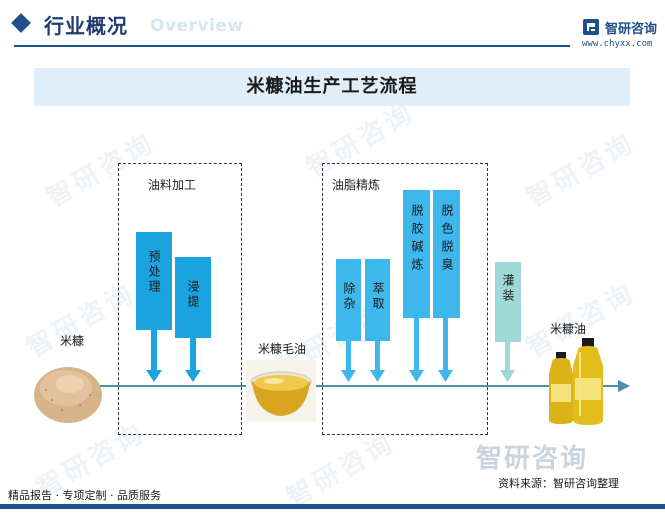 This screenshot has height=515, width=665. What do you see at coordinates (591, 27) in the screenshot?
I see `brand-logo-icon` at bounding box center [591, 27].